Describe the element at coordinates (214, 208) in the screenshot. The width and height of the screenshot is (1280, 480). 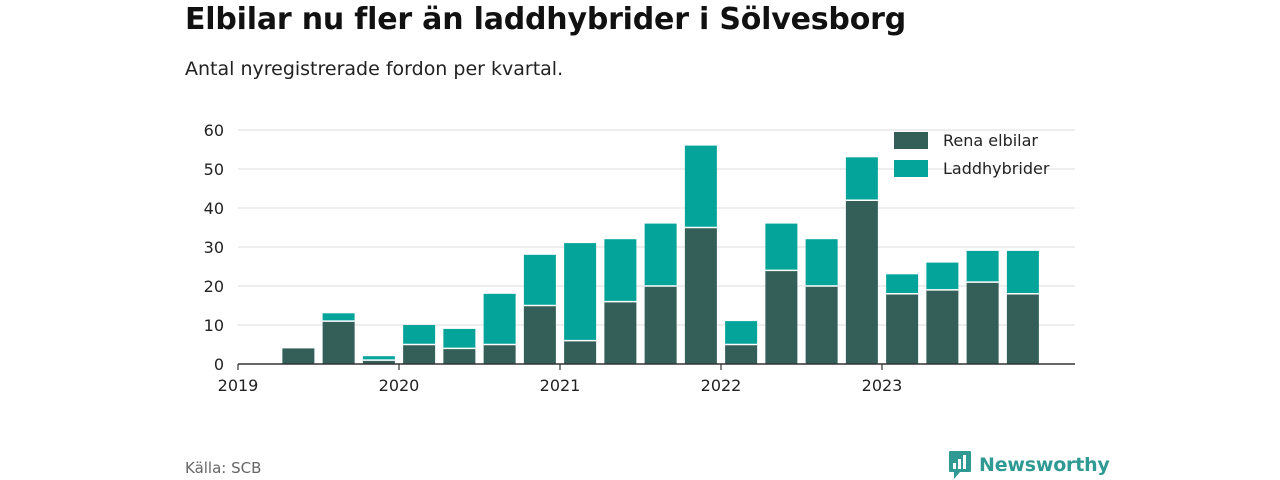
I see `y-tick-label: 40` at that location.